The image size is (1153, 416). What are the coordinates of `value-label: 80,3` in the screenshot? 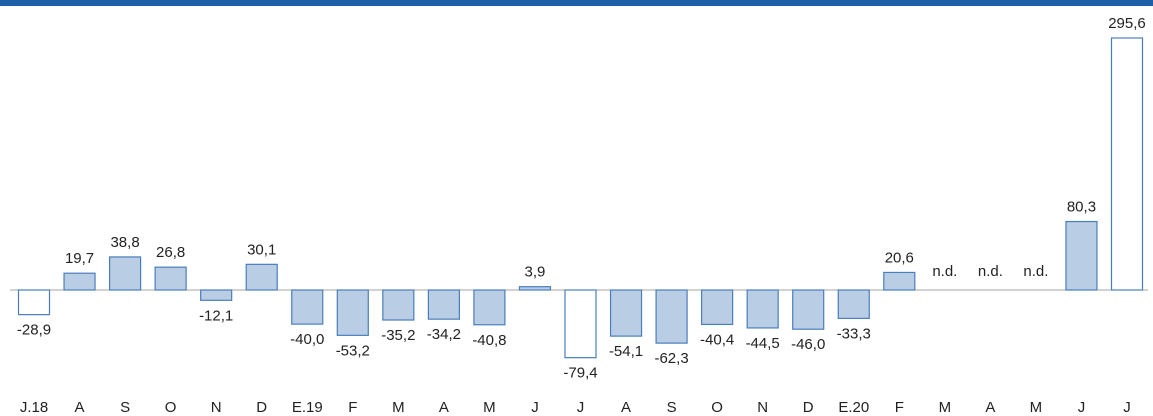 It's located at (1081, 207).